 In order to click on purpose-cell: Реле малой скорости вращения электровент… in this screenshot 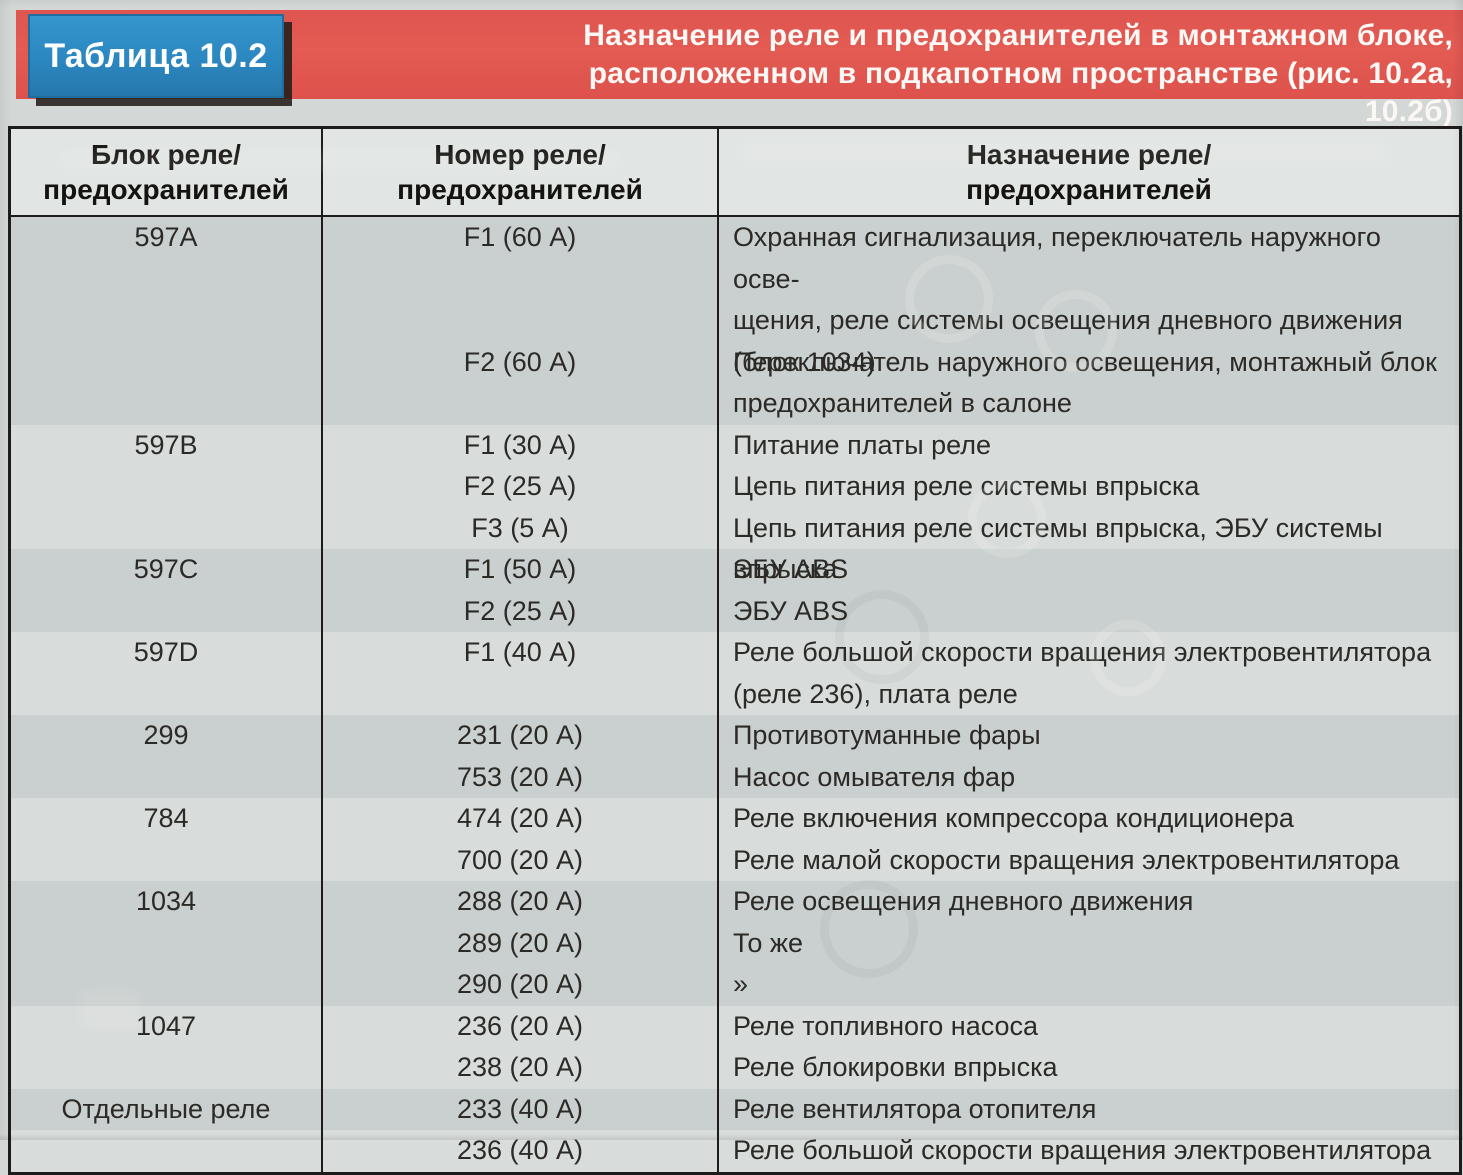, I will do `click(1066, 859)`.